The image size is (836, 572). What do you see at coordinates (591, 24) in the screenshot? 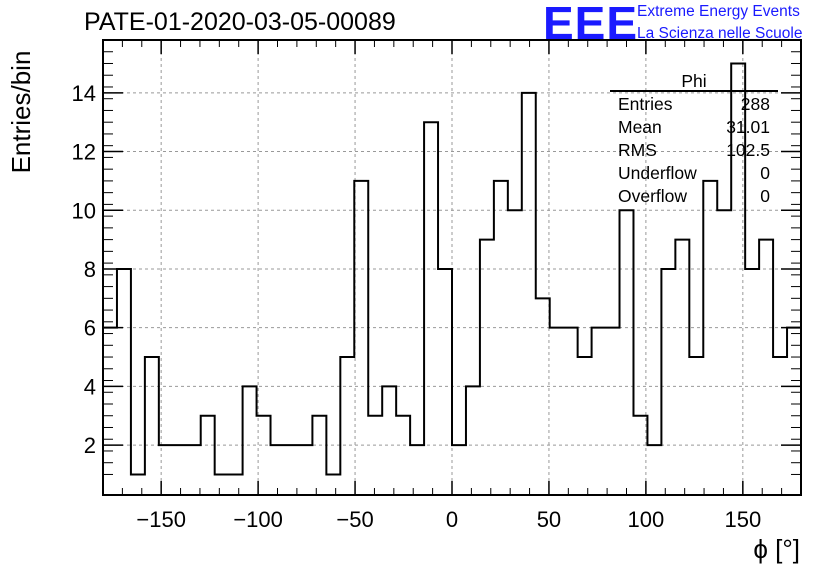
I see `eee-logo: EEE` at bounding box center [591, 24].